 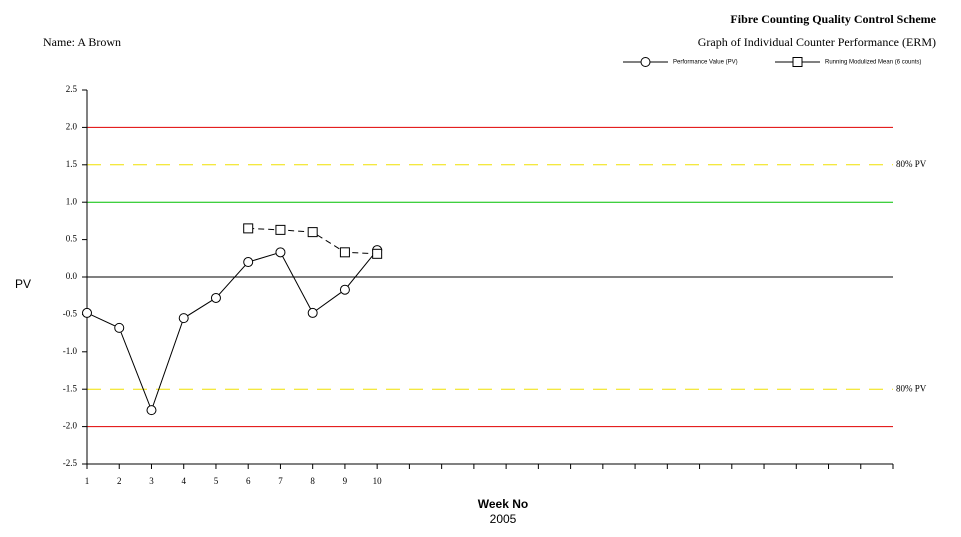 I want to click on name-label: Name: A Brown, so click(x=82, y=42).